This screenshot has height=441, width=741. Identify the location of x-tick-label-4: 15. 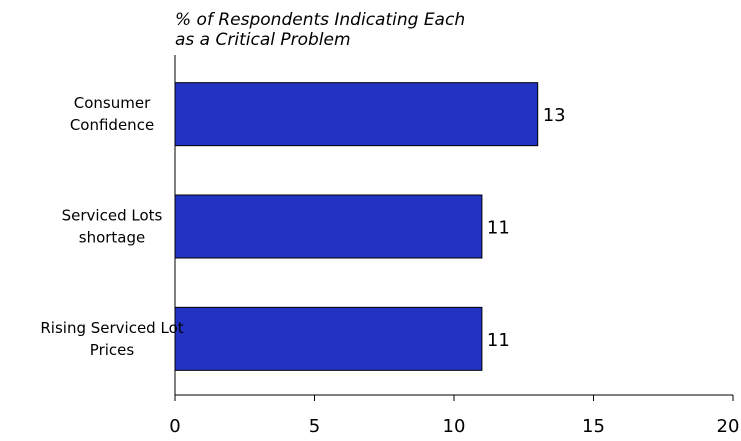
(593, 426).